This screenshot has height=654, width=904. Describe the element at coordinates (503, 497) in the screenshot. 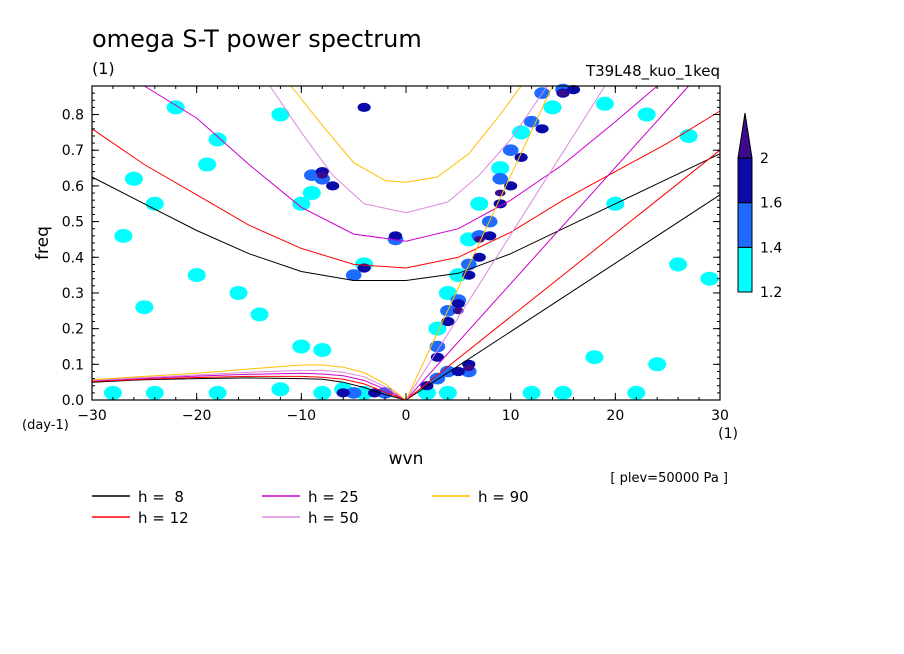

I see `legend-label: h = 90` at that location.